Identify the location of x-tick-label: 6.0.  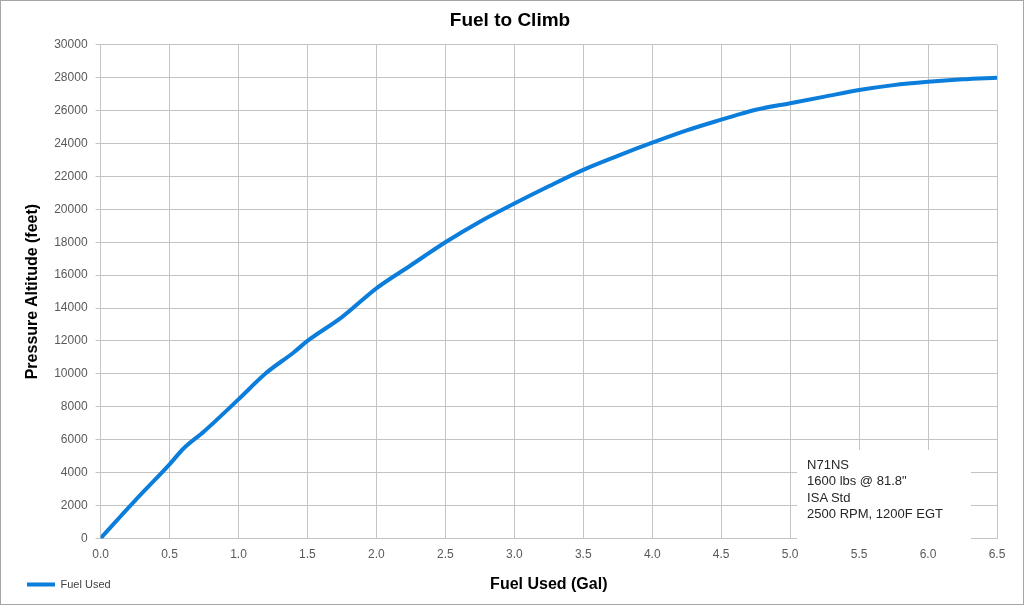
(928, 553).